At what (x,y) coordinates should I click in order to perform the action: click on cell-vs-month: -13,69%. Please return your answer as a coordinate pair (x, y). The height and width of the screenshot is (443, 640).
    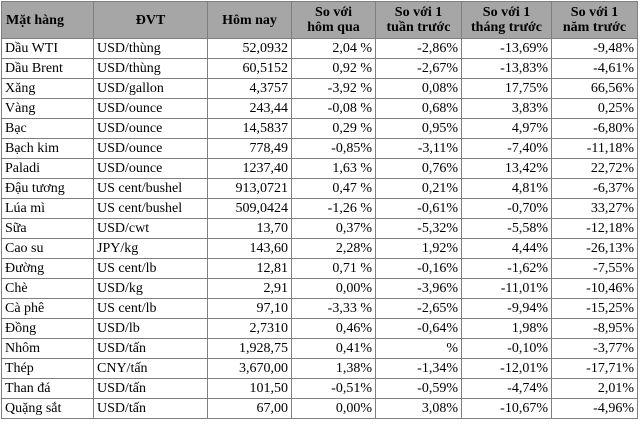
    Looking at the image, I should click on (506, 48).